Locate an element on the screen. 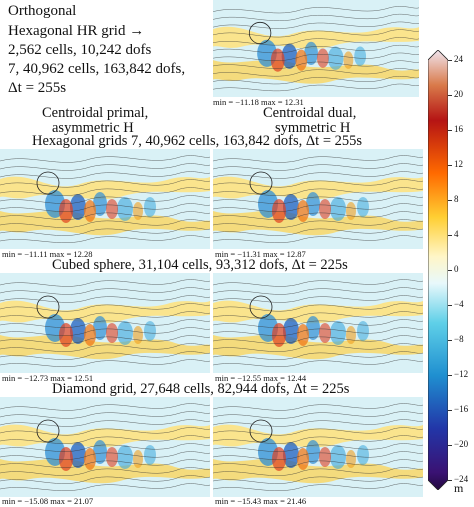 The height and width of the screenshot is (507, 474). row-2-right-stats: min = −12.55 max = 12.44 is located at coordinates (261, 378).